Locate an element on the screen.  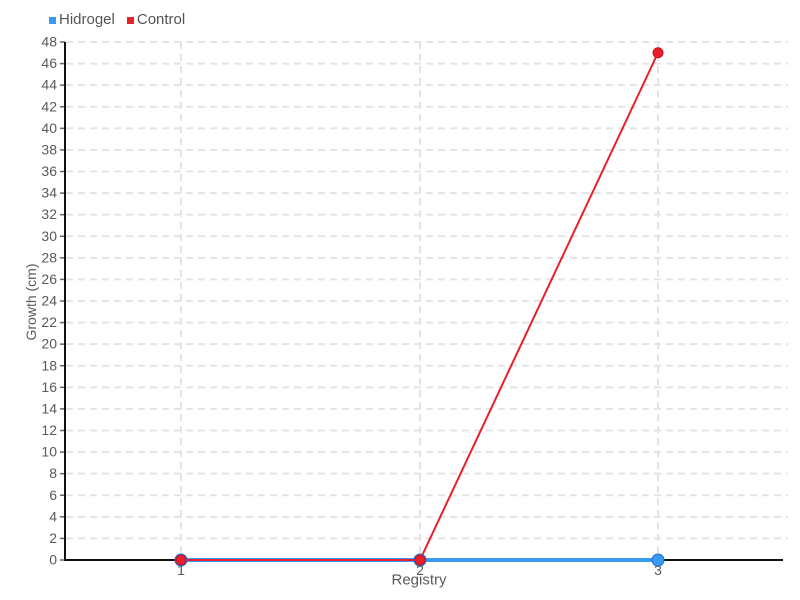
y-tick-label: 0 is located at coordinates (53, 560).